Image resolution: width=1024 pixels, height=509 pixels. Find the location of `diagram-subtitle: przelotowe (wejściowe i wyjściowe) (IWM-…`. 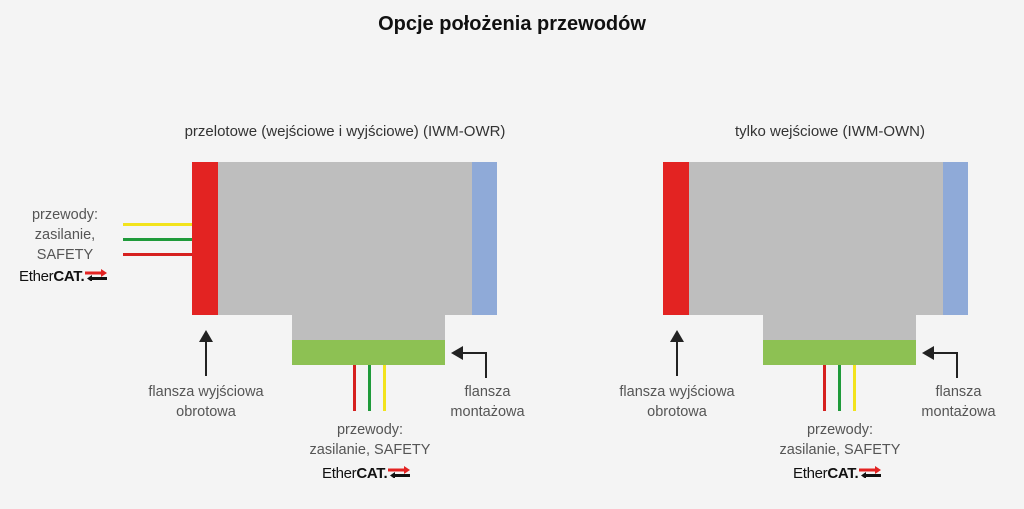

diagram-subtitle: przelotowe (wejściowe i wyjściowe) (IWM-… is located at coordinates (345, 131).